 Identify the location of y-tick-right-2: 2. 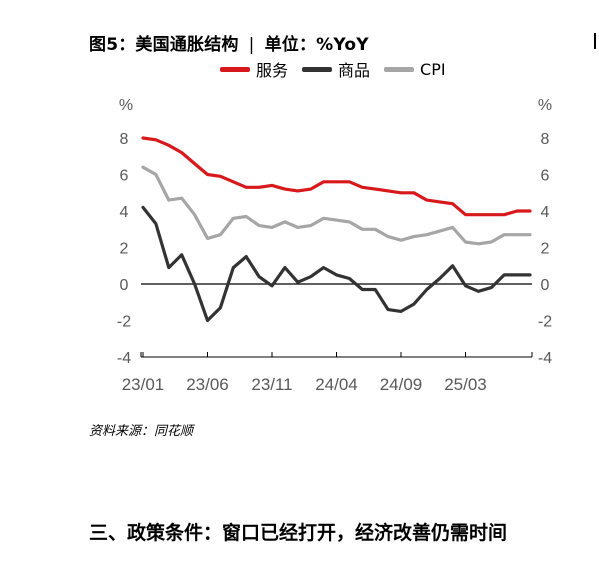
(545, 249).